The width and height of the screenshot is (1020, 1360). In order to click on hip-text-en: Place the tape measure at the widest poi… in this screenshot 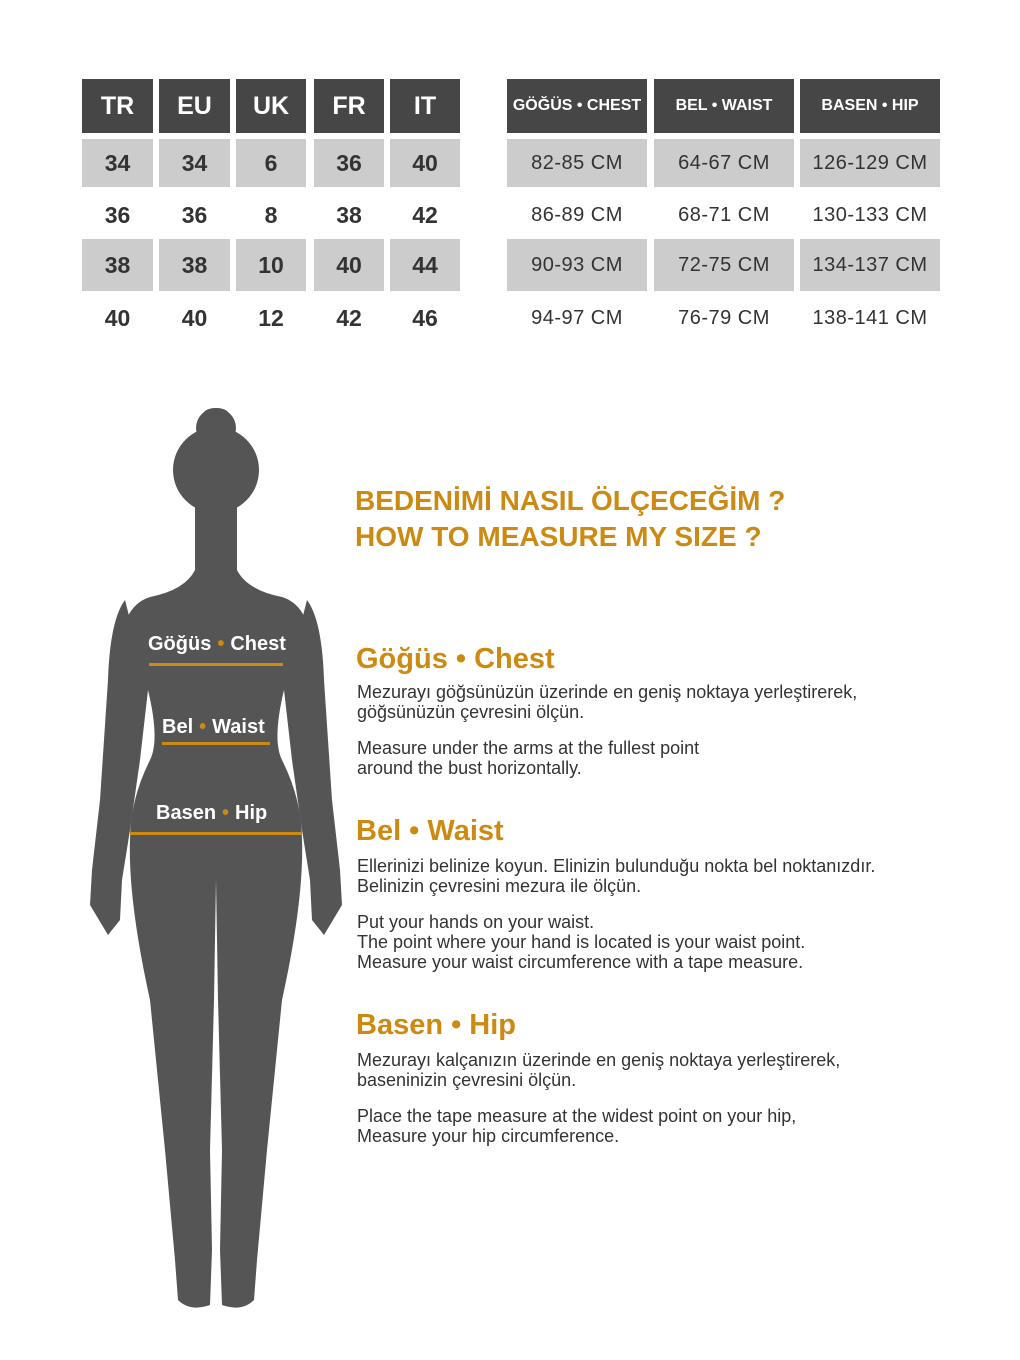, I will do `click(577, 1126)`.